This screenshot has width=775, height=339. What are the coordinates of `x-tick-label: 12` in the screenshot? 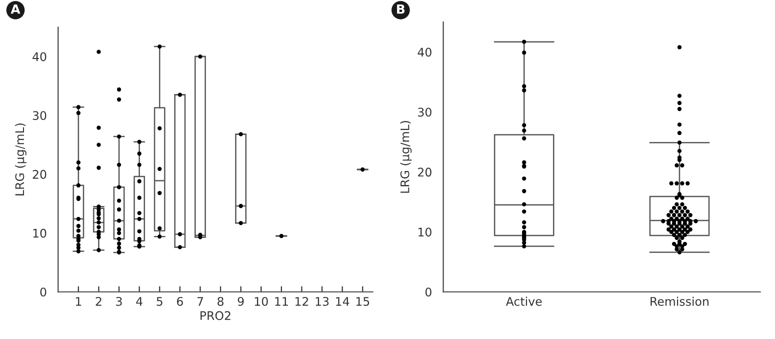 It's located at (302, 301).